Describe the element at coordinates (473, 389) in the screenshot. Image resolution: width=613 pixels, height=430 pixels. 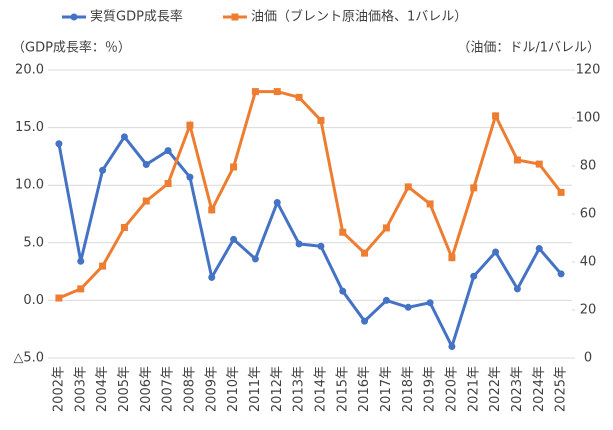
I see `x-tick-label: 2021年` at that location.